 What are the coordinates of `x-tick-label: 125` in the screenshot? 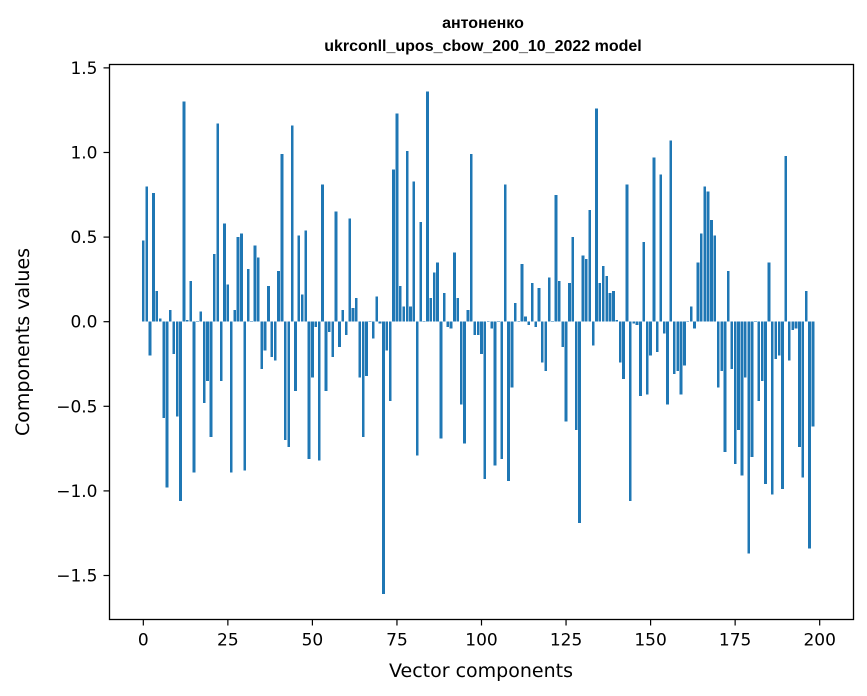 It's located at (566, 641).